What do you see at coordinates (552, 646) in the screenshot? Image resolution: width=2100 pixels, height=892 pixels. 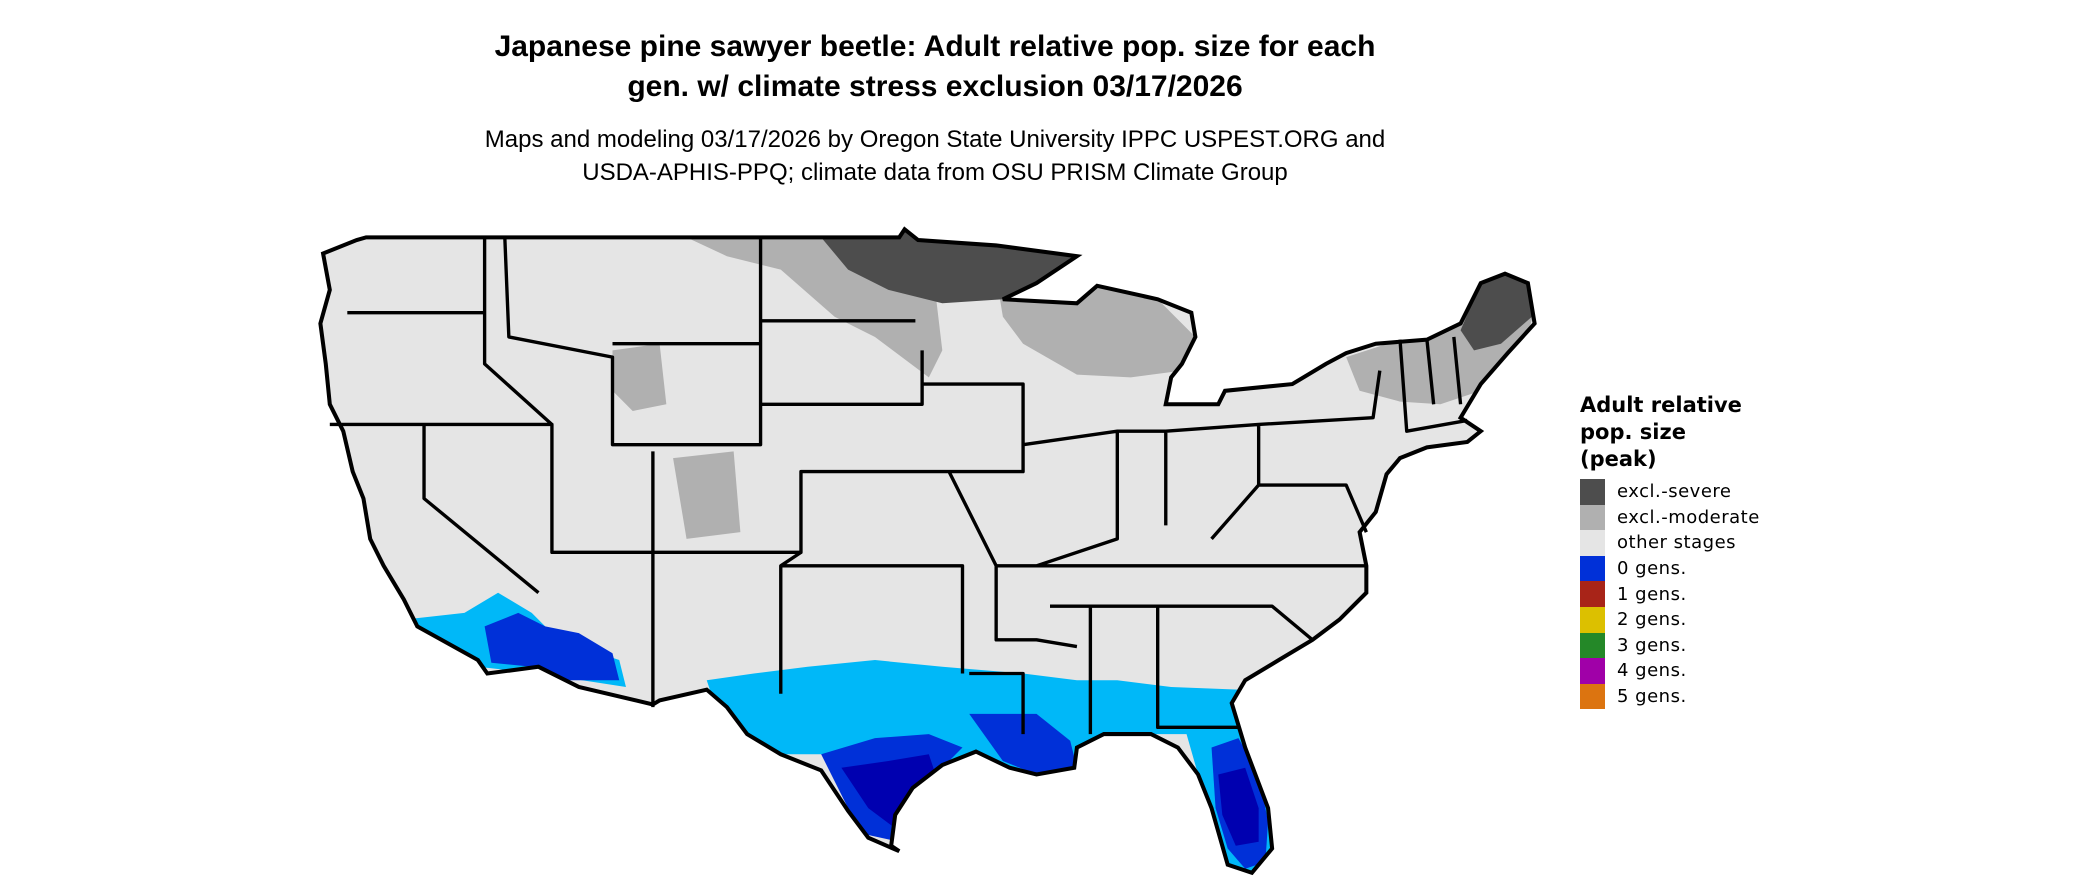 I see `region-blue-arizona` at bounding box center [552, 646].